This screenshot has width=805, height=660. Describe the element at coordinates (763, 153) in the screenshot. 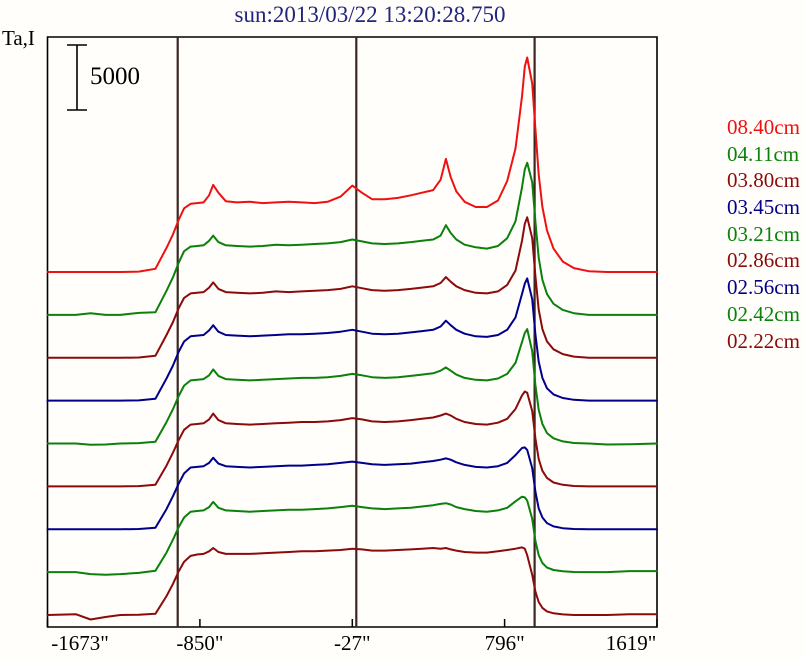

I see `legend-item-04.11cm: 04.11cm` at that location.